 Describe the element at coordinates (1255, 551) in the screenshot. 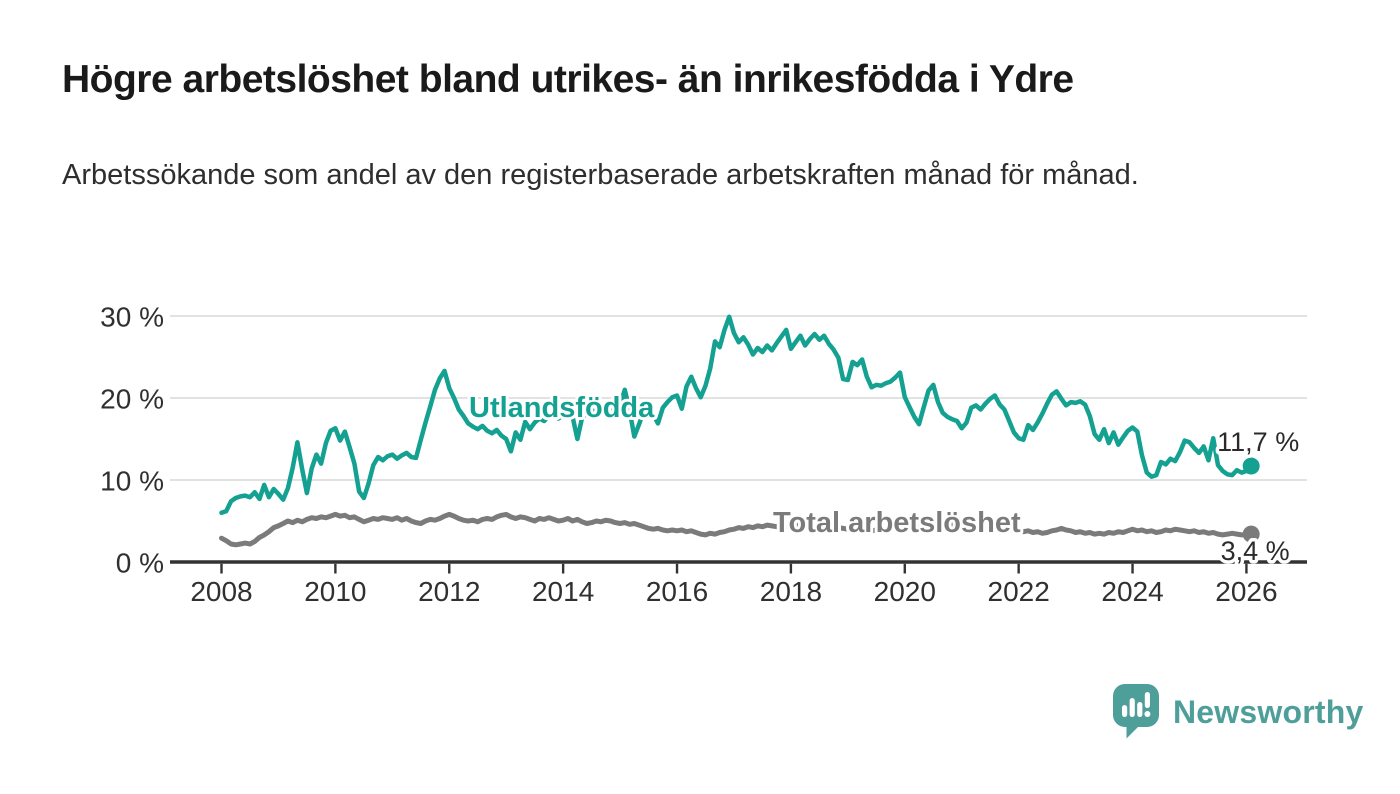

I see `end-value-label-1: 3,4 %` at that location.